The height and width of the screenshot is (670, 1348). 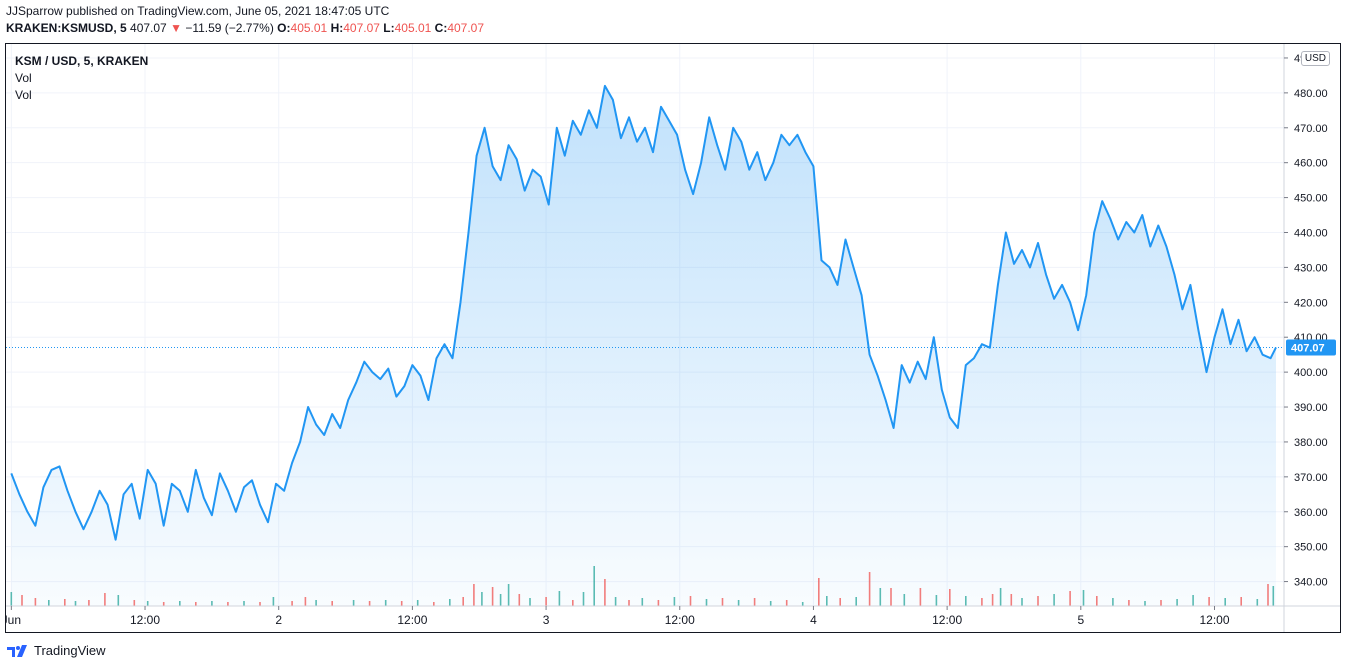 What do you see at coordinates (70, 650) in the screenshot?
I see `footer-brand: TradingView` at bounding box center [70, 650].